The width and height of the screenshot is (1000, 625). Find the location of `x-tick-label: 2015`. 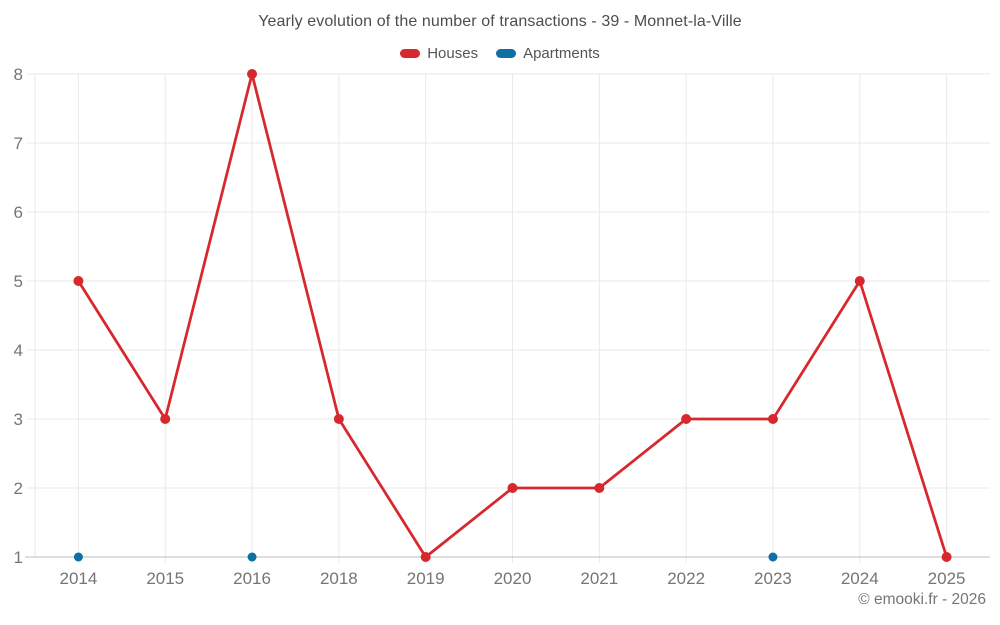

x-tick-label: 2015 is located at coordinates (165, 578).